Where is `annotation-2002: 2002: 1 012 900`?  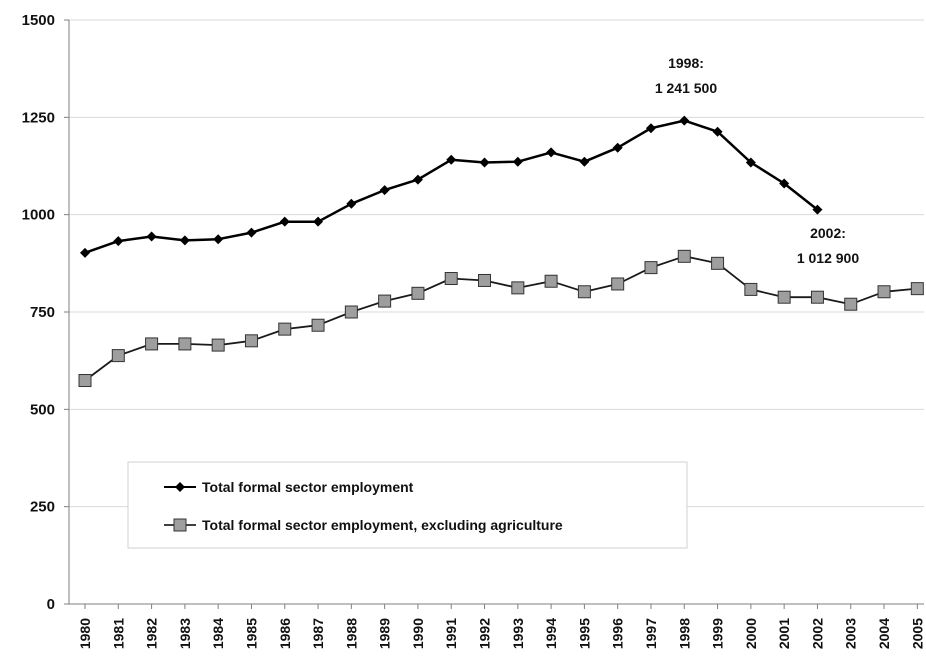
annotation-2002: 2002: 1 012 900 is located at coordinates (828, 245).